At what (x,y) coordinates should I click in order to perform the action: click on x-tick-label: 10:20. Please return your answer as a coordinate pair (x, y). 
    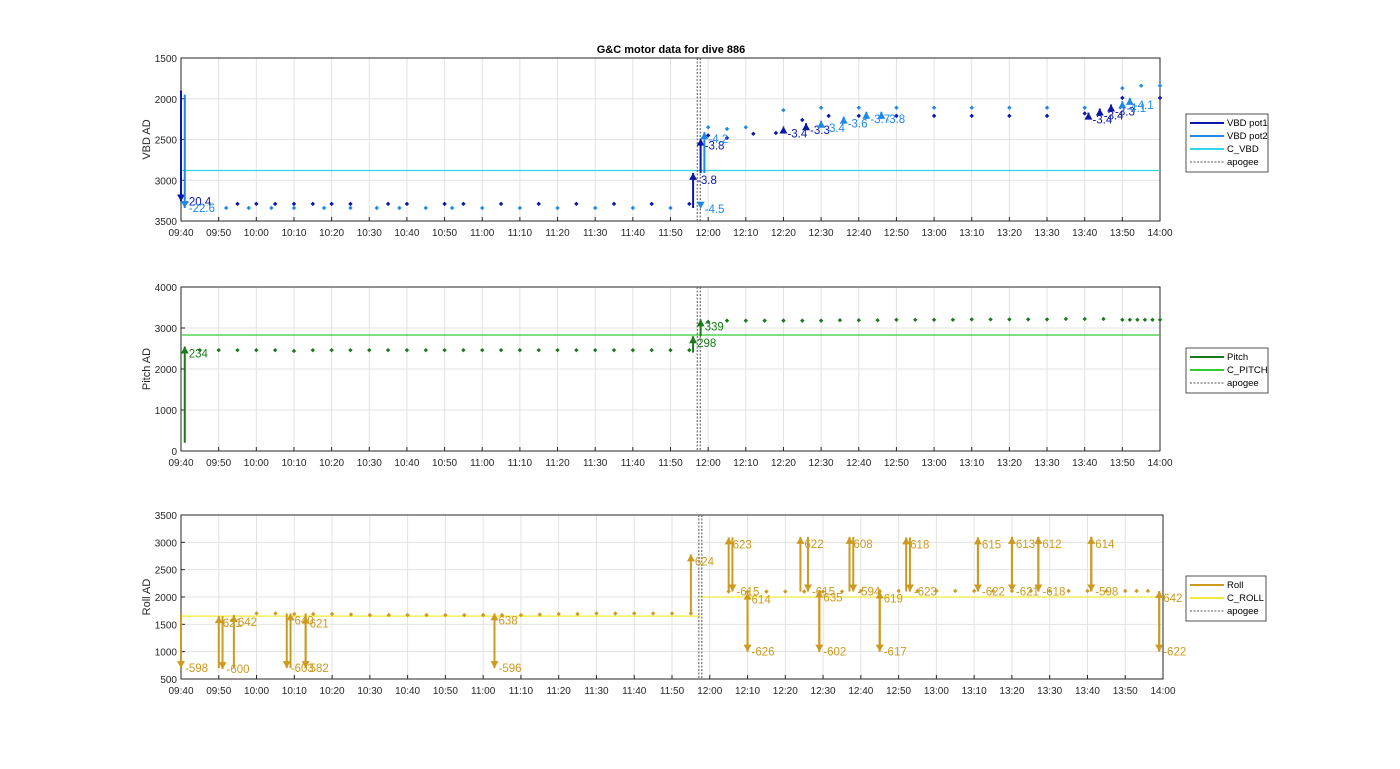
    Looking at the image, I should click on (332, 691).